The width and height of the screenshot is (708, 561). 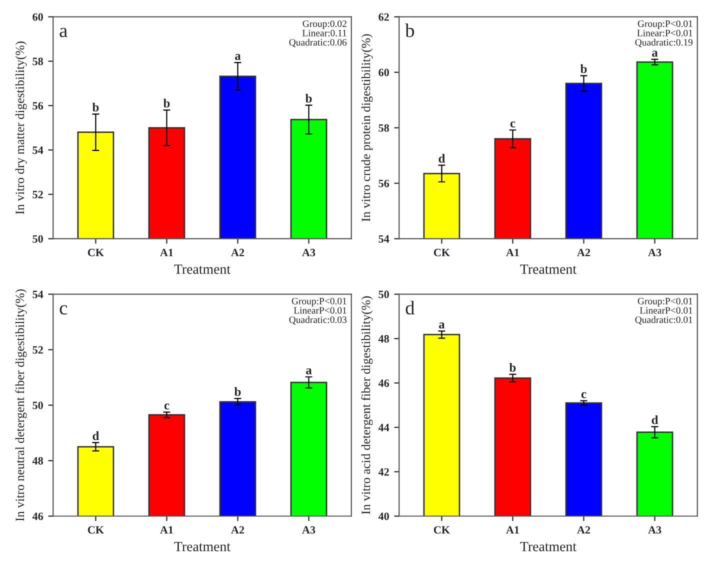 I want to click on annotation: a, so click(x=64, y=33).